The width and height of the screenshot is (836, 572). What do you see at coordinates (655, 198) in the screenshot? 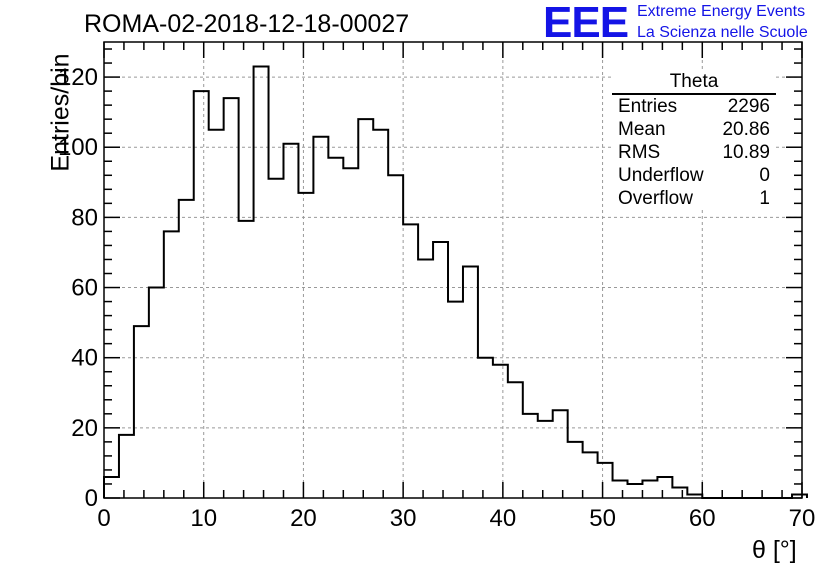
I see `stats-label: Overflow` at bounding box center [655, 198].